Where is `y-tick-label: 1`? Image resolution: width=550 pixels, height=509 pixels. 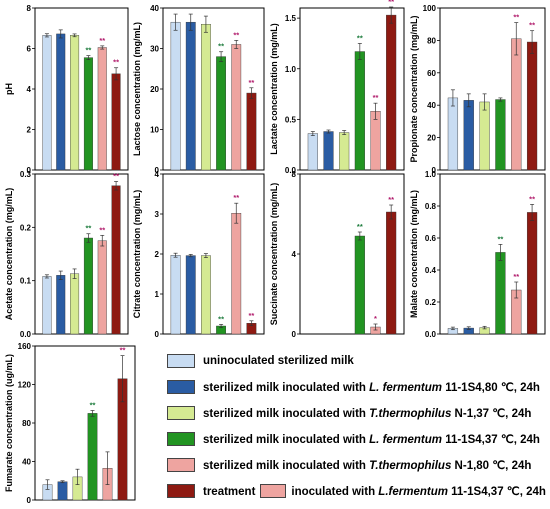 y-tick-label: 1 is located at coordinates (157, 294).